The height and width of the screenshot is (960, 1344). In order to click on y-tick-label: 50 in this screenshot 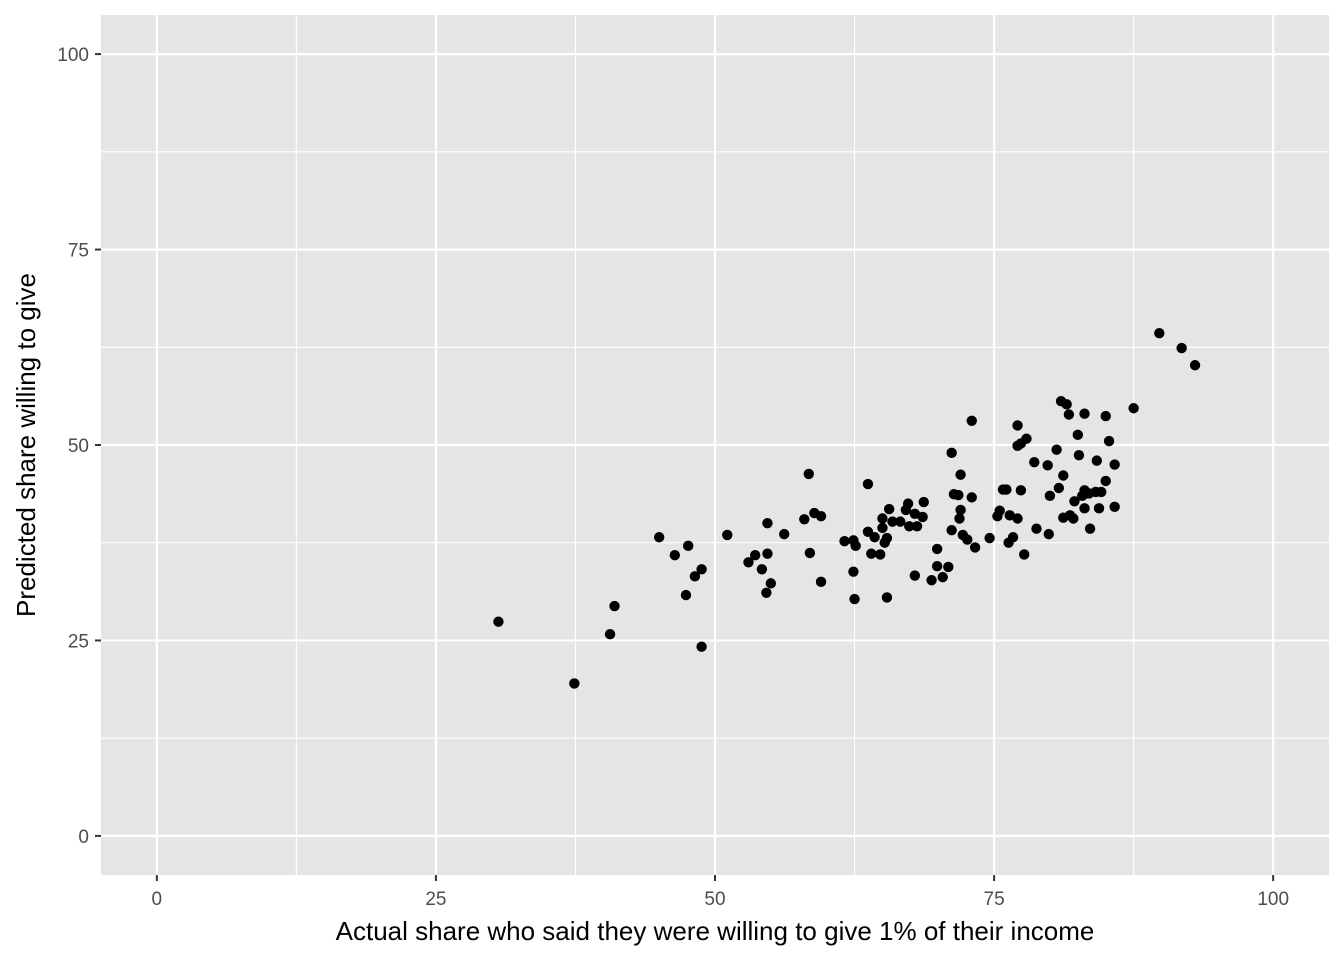, I will do `click(78, 446)`.